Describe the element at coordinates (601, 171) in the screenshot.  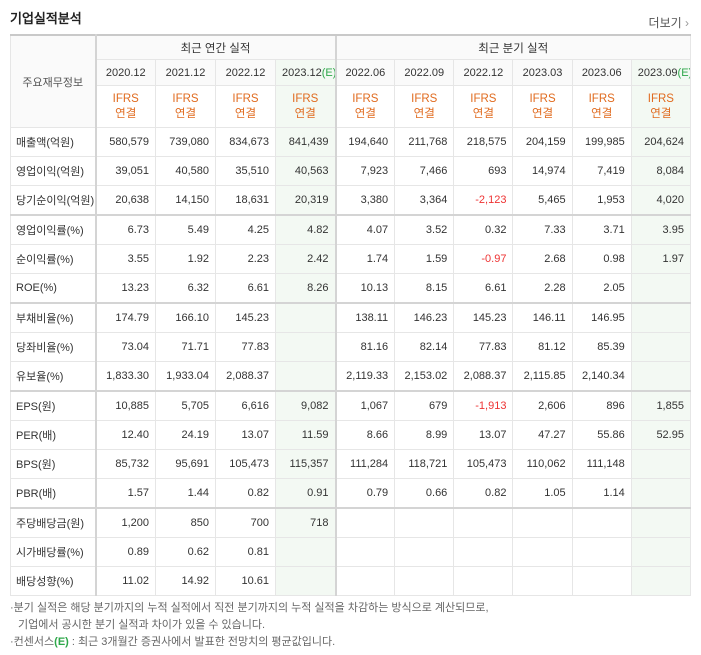
I see `value-cell: 7,419` at that location.